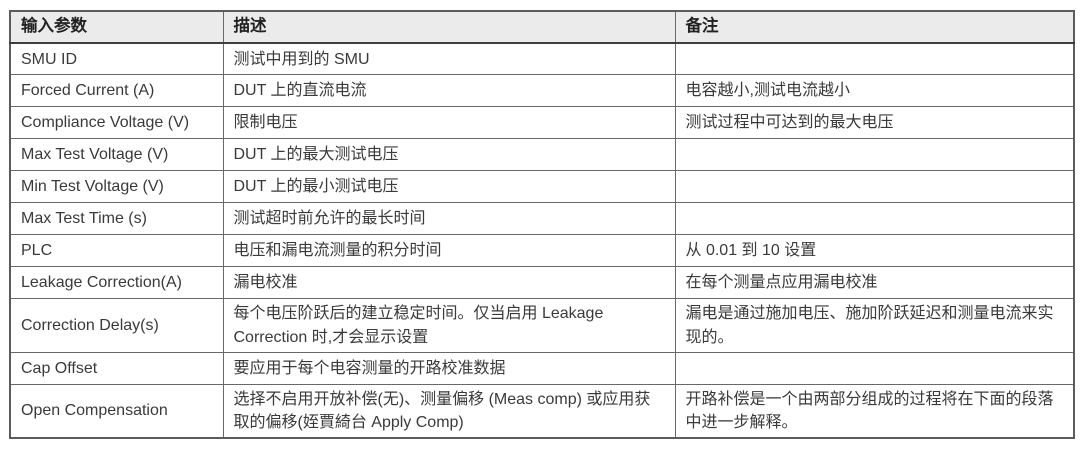 The height and width of the screenshot is (467, 1080). Describe the element at coordinates (449, 155) in the screenshot. I see `cell-desc: DUT 上的最大测试电压` at that location.